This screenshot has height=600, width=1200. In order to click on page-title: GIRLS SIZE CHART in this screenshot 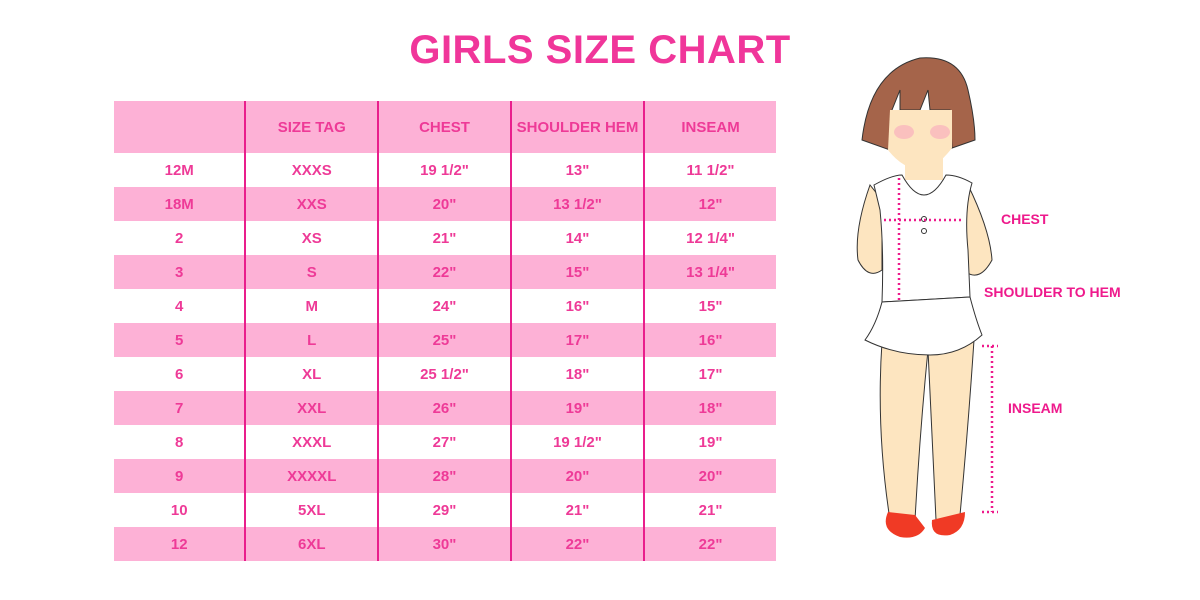, I will do `click(600, 50)`.